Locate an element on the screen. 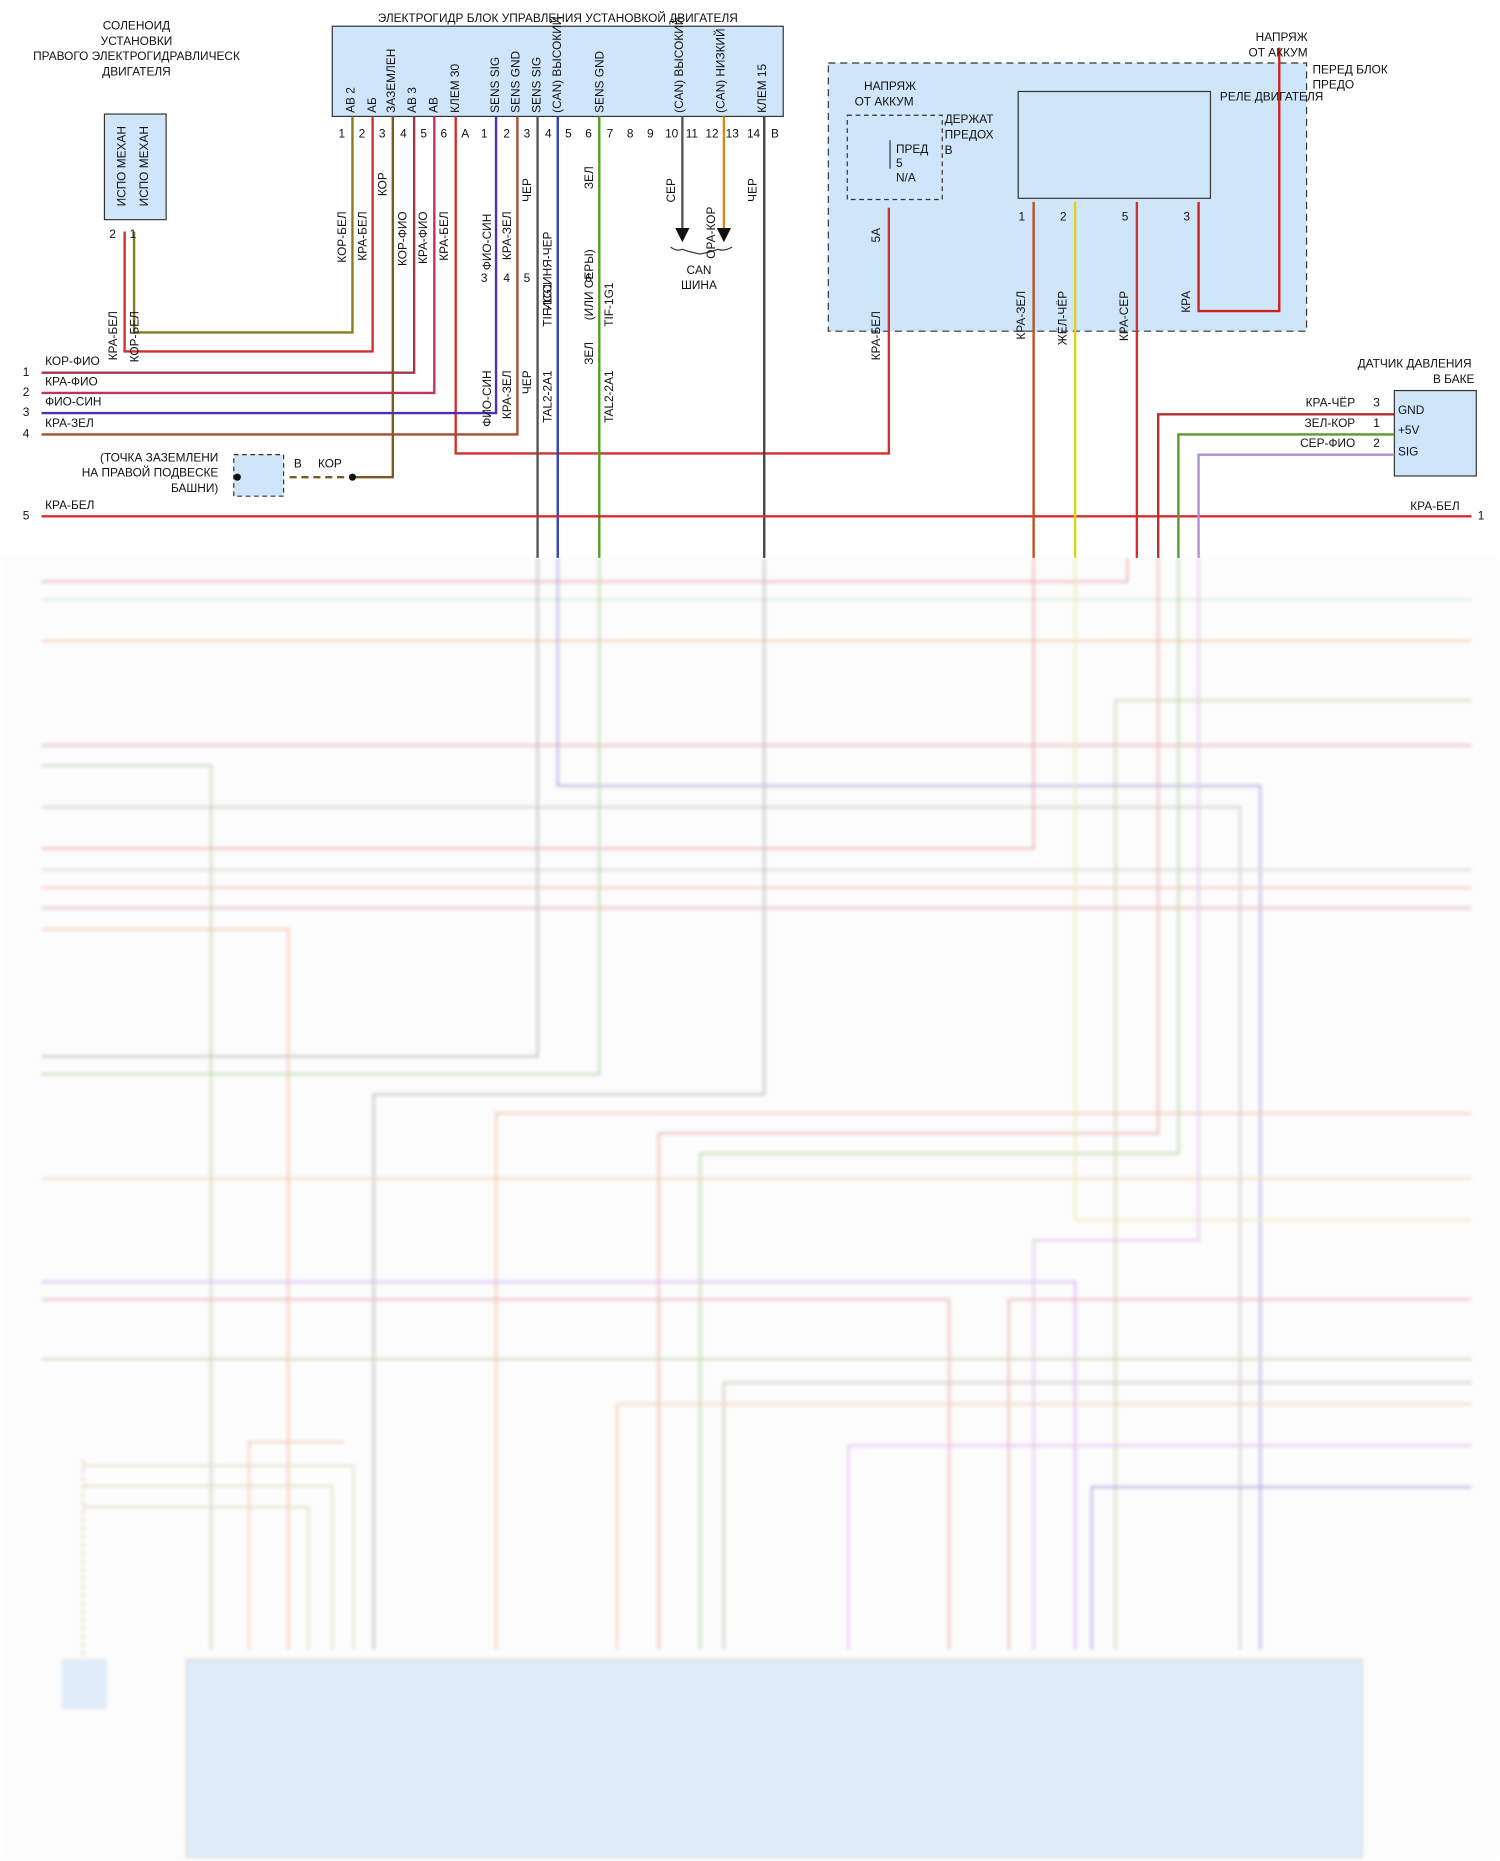  pin-label: GND is located at coordinates (1411, 410).